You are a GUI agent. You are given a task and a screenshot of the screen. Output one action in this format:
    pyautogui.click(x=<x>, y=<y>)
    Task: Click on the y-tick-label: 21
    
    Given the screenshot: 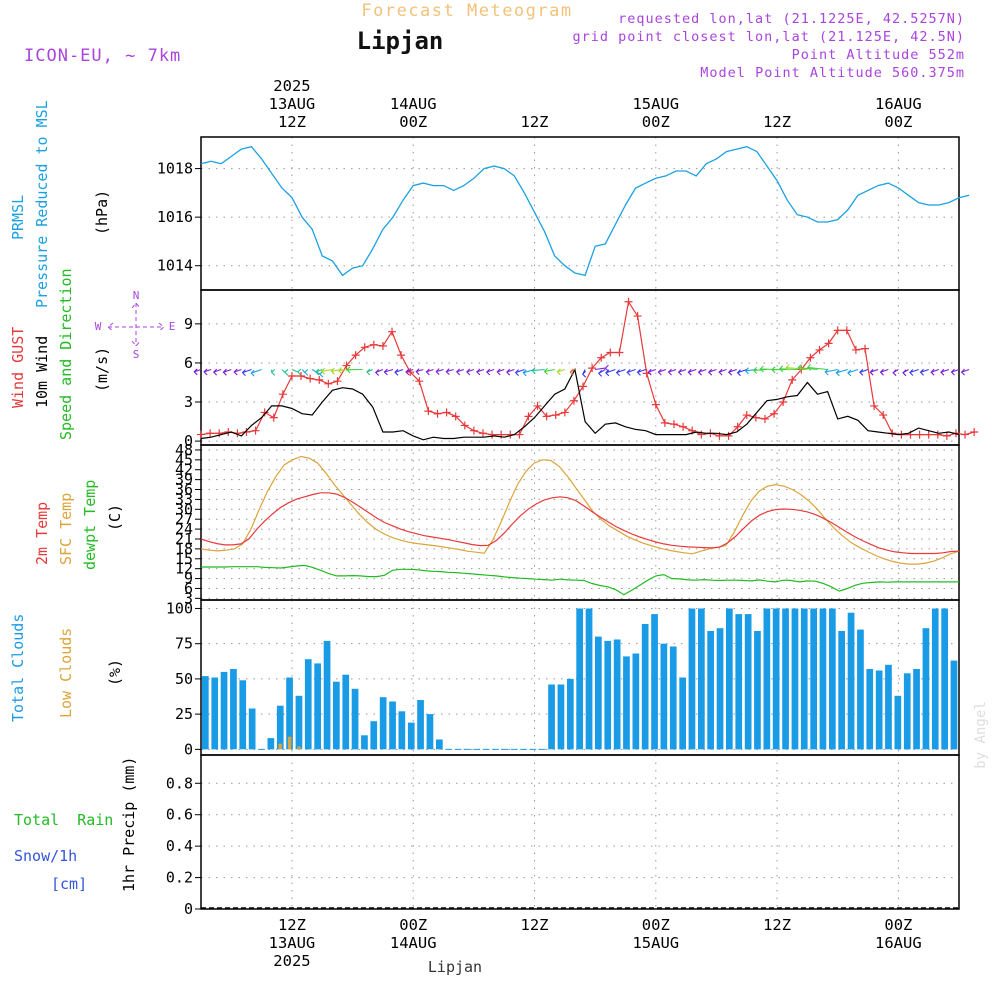 What is the action you would take?
    pyautogui.click(x=184, y=539)
    